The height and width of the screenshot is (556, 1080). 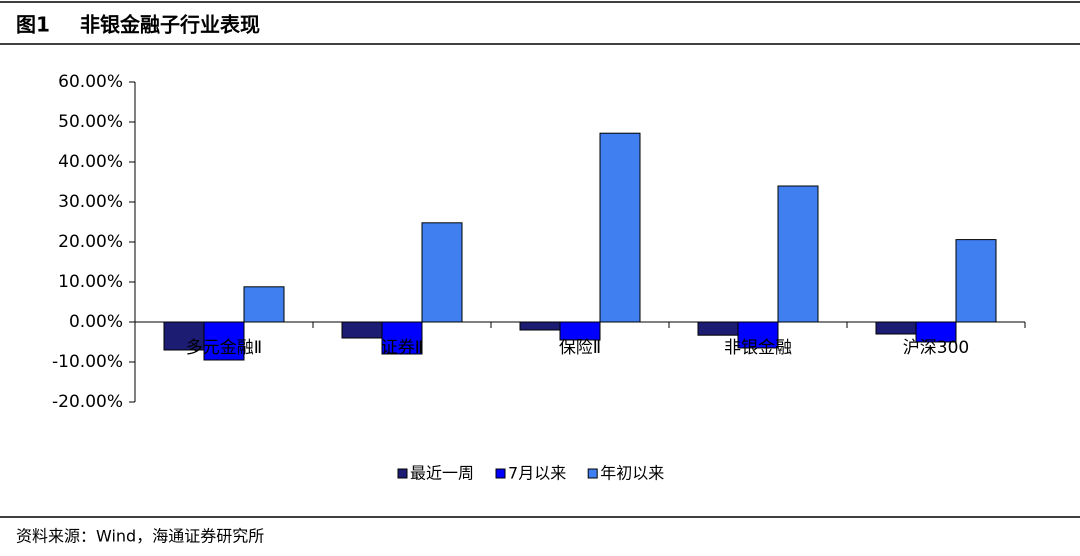 What do you see at coordinates (140, 536) in the screenshot?
I see `source: 资料来源：Wind，海通证券研究所` at bounding box center [140, 536].